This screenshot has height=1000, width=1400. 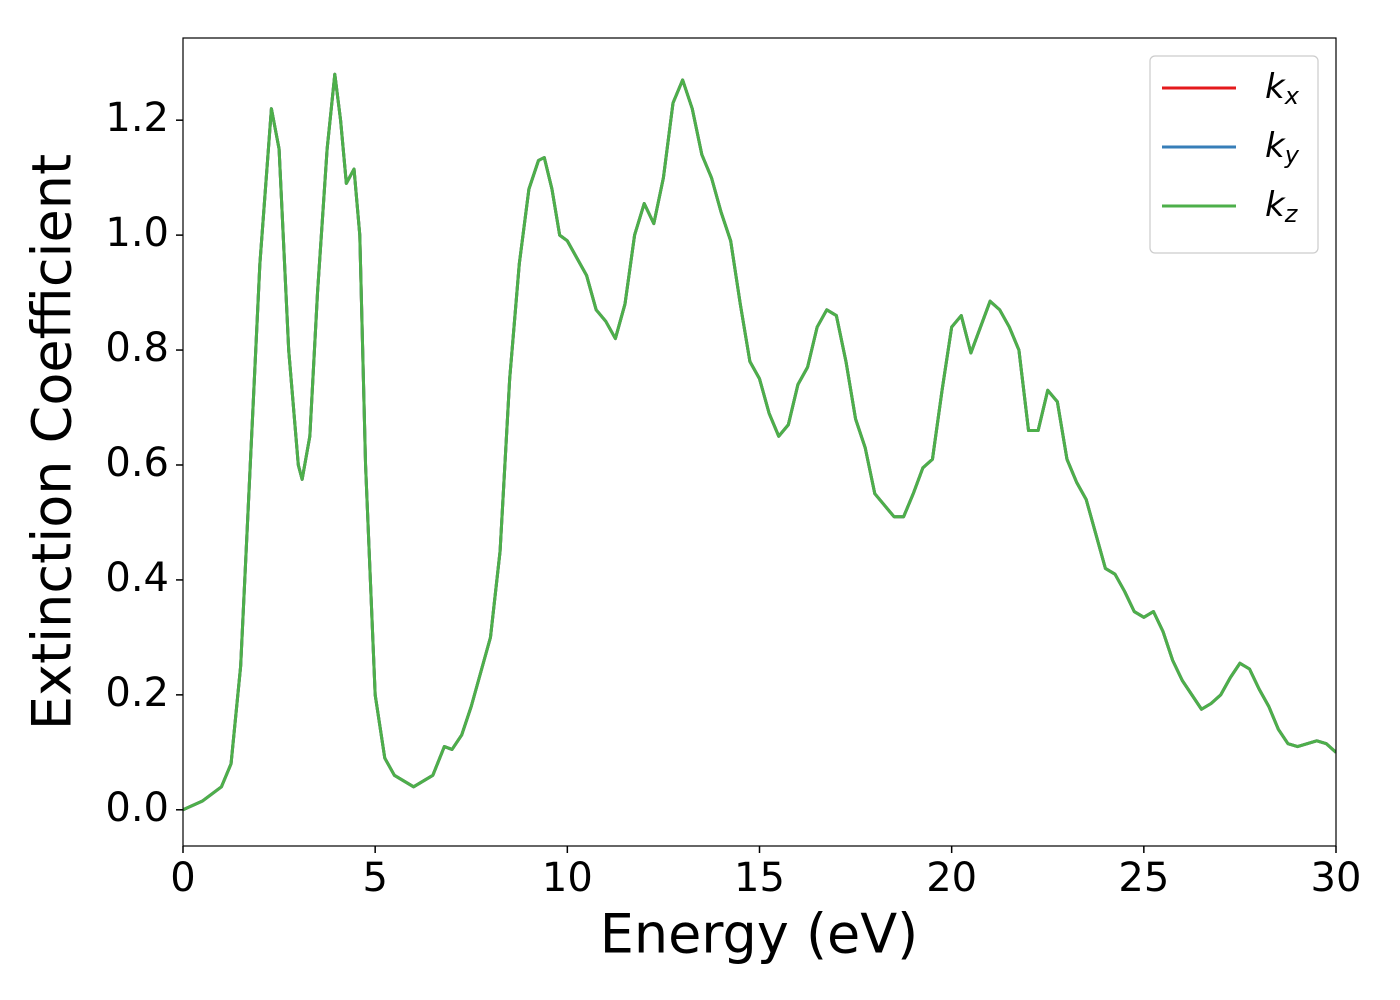 I want to click on y-tick-label: 1.0, so click(x=137, y=233).